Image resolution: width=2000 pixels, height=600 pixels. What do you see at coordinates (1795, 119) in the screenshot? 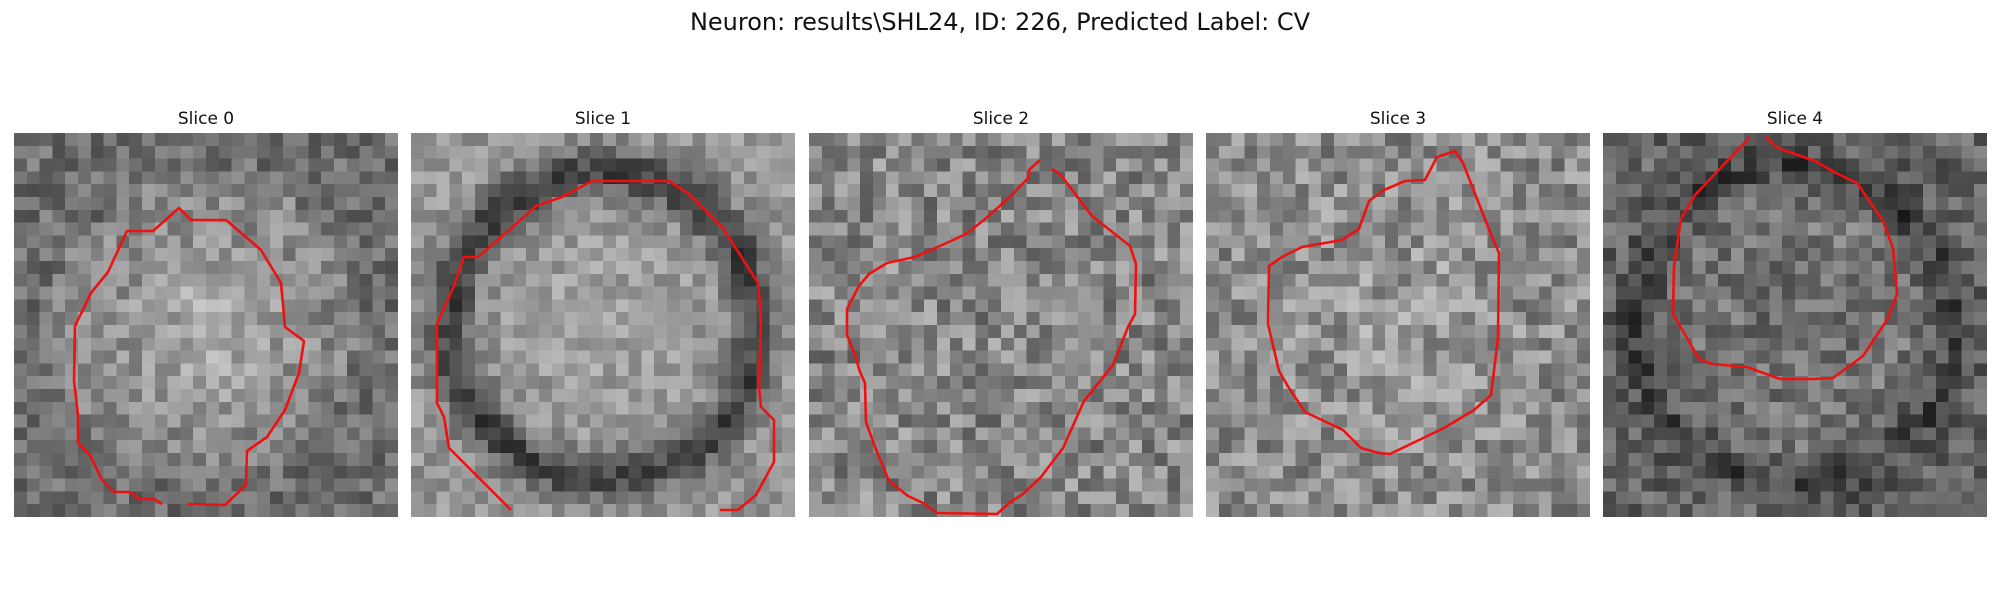
I see `slice-4-title: Slice 4` at bounding box center [1795, 119].